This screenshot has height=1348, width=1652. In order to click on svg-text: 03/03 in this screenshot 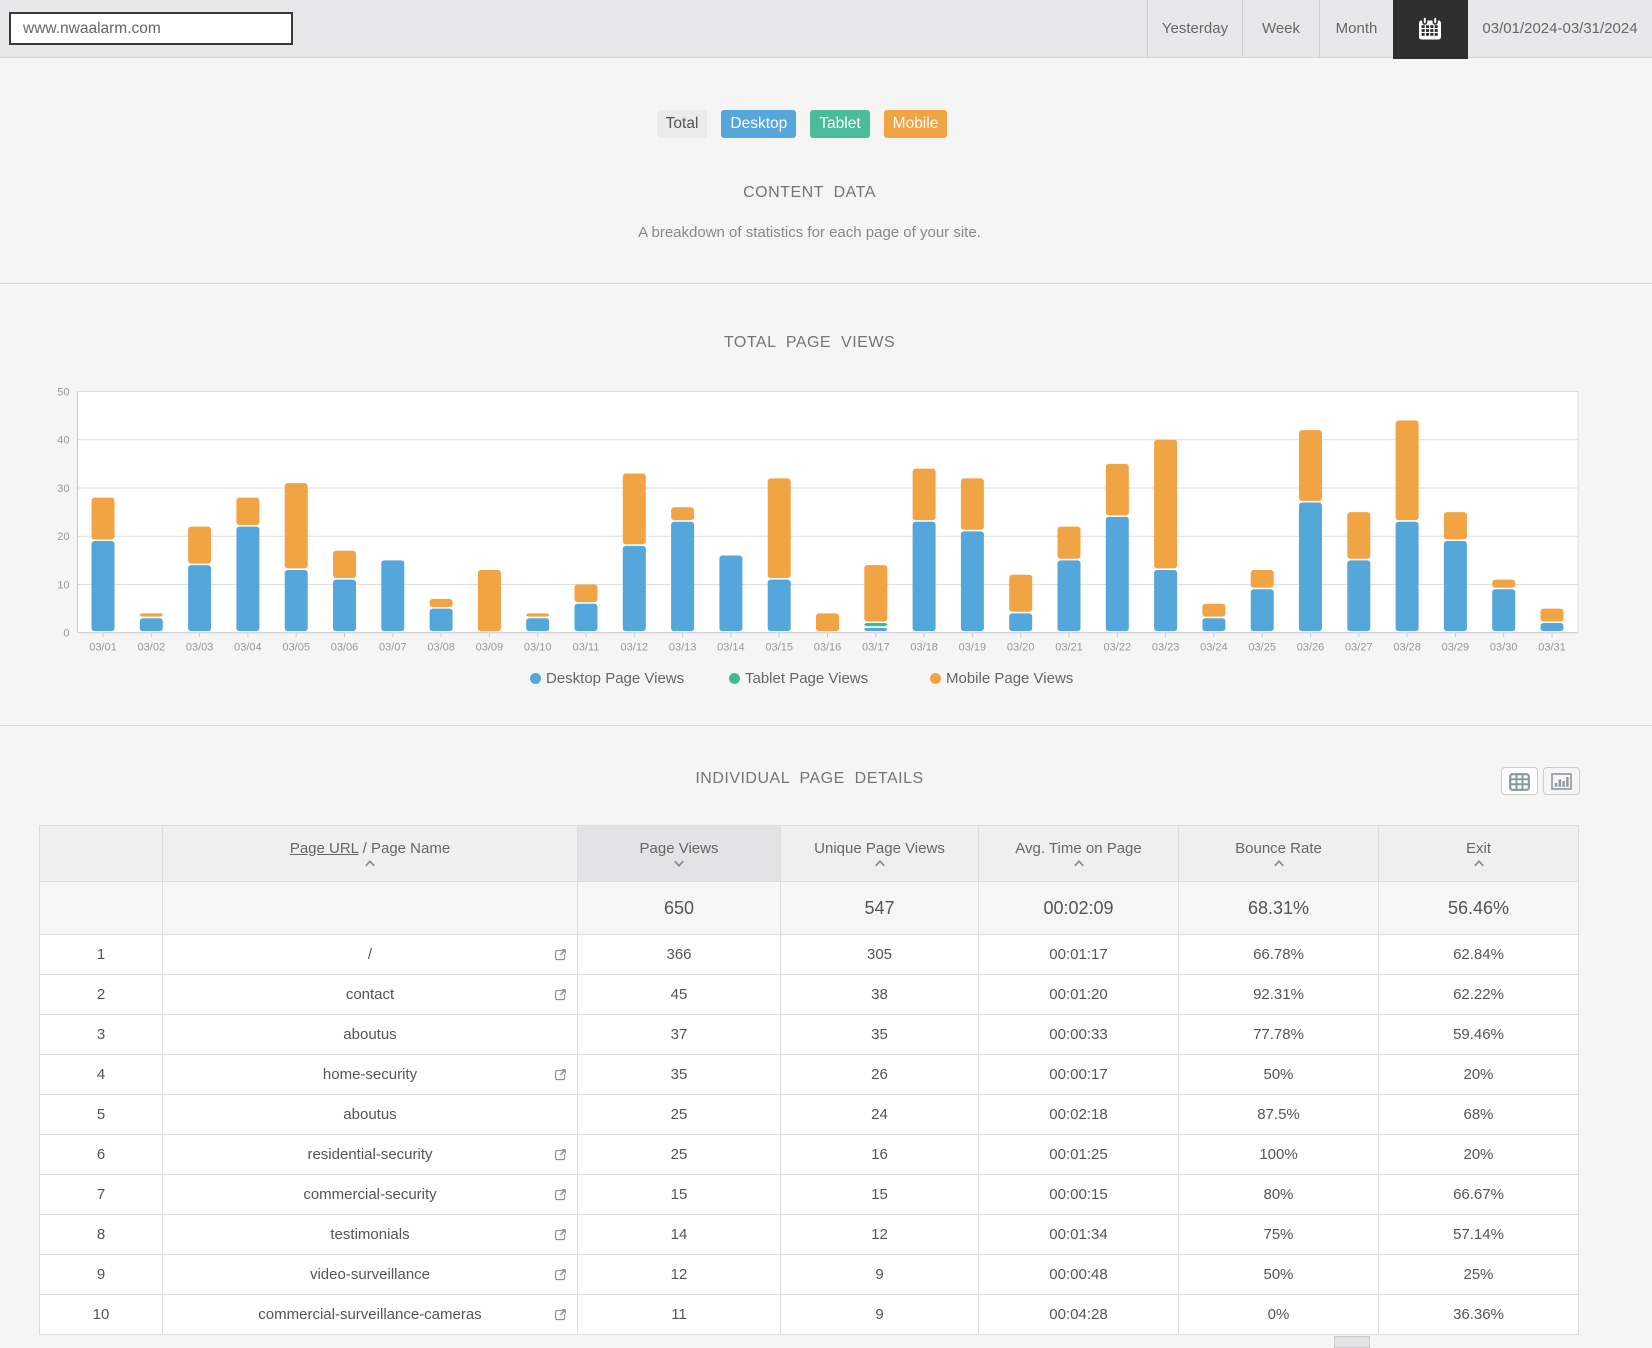, I will do `click(200, 648)`.